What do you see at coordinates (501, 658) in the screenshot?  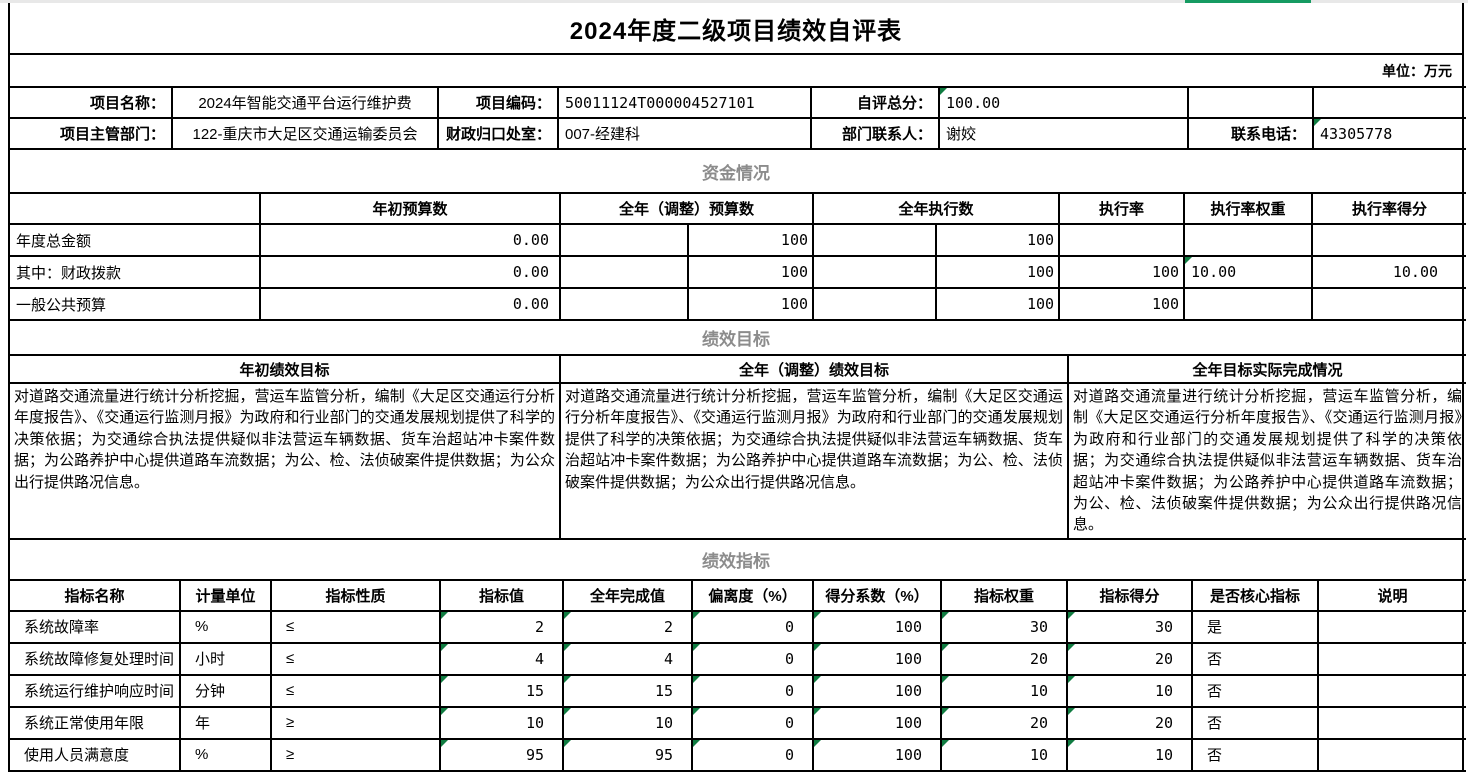 I see `target-value-cell: 4` at bounding box center [501, 658].